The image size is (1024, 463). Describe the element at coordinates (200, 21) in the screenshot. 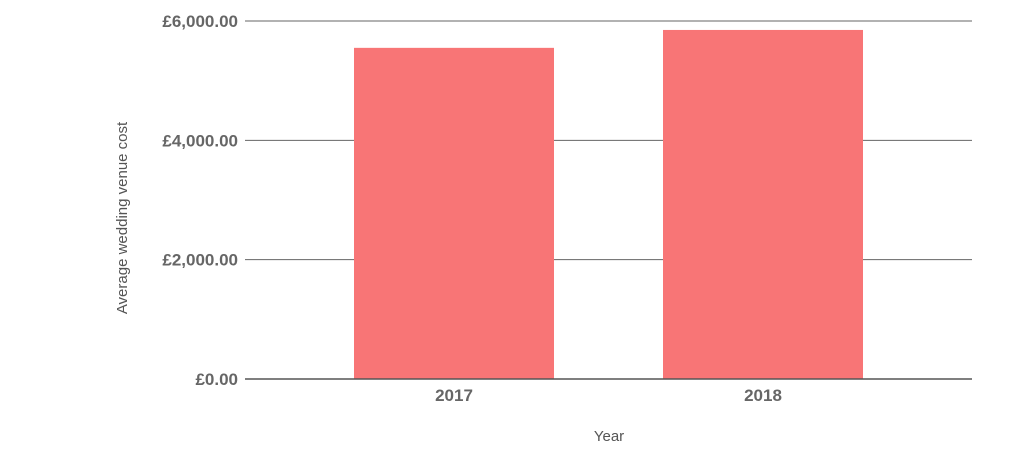

I see `y-tick-label: £6,000.00` at that location.